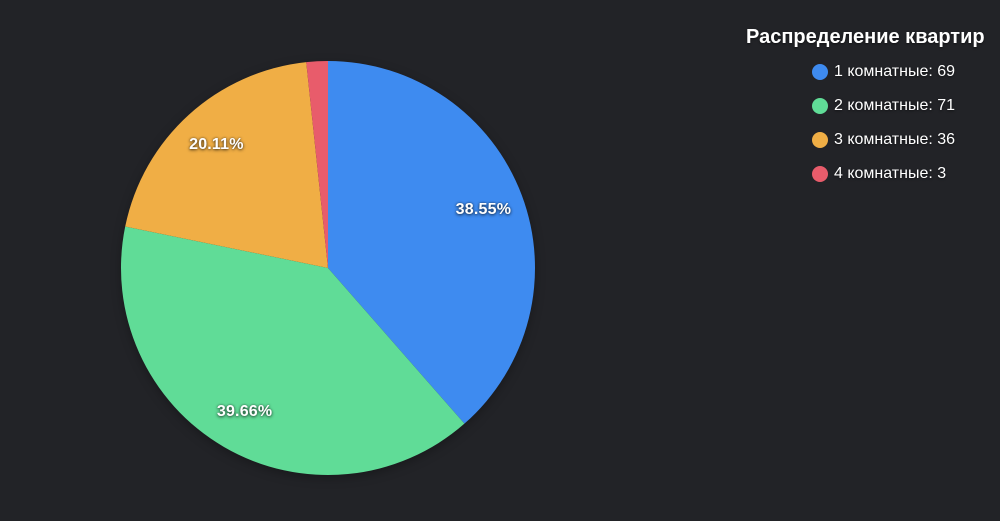  I want to click on legend-item-1-rooms: 1 комнатные: 69, so click(898, 72).